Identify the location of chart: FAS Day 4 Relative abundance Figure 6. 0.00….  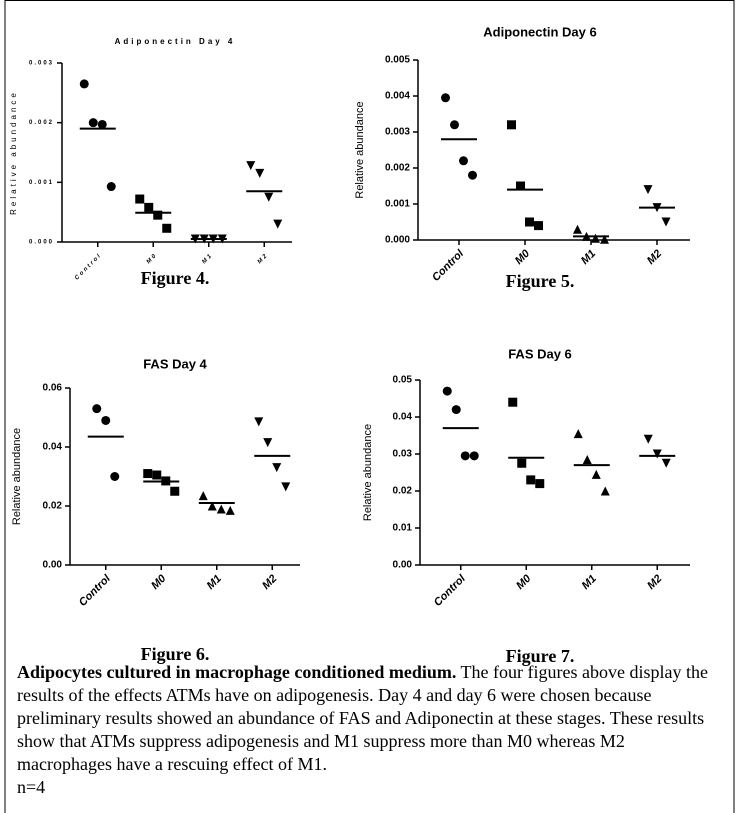
(155, 510).